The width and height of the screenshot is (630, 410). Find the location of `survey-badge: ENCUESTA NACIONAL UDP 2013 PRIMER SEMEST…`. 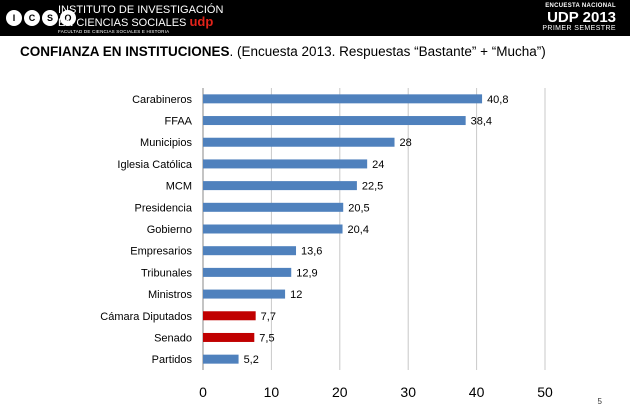

survey-badge: ENCUESTA NACIONAL UDP 2013 PRIMER SEMEST… is located at coordinates (579, 18).